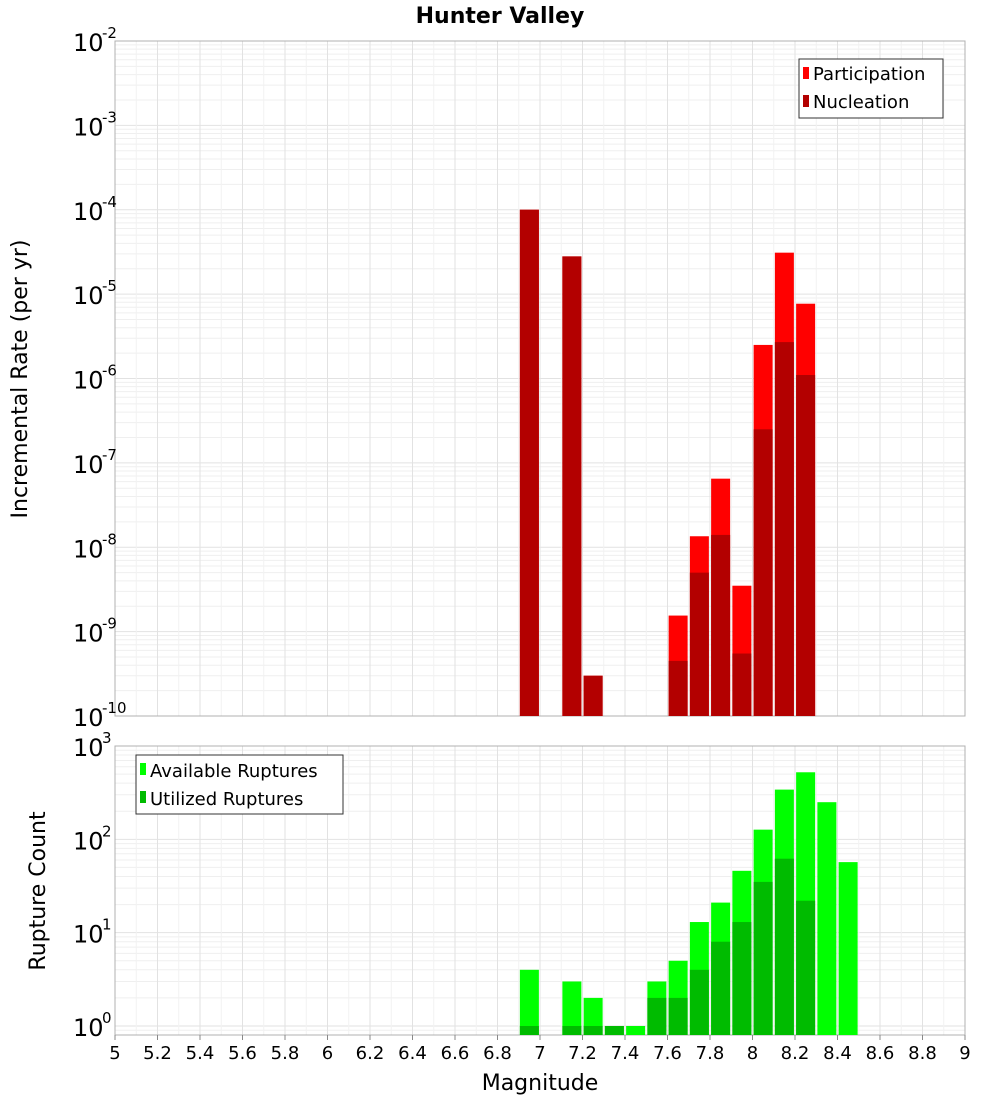 Image resolution: width=1000 pixels, height=1100 pixels. Describe the element at coordinates (107, 831) in the screenshot. I see `y-tick-exponent: 2` at that location.